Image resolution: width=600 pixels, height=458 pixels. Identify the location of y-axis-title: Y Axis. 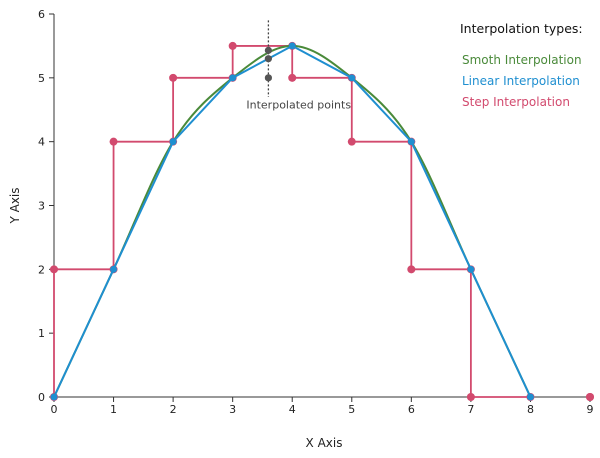
(15, 205).